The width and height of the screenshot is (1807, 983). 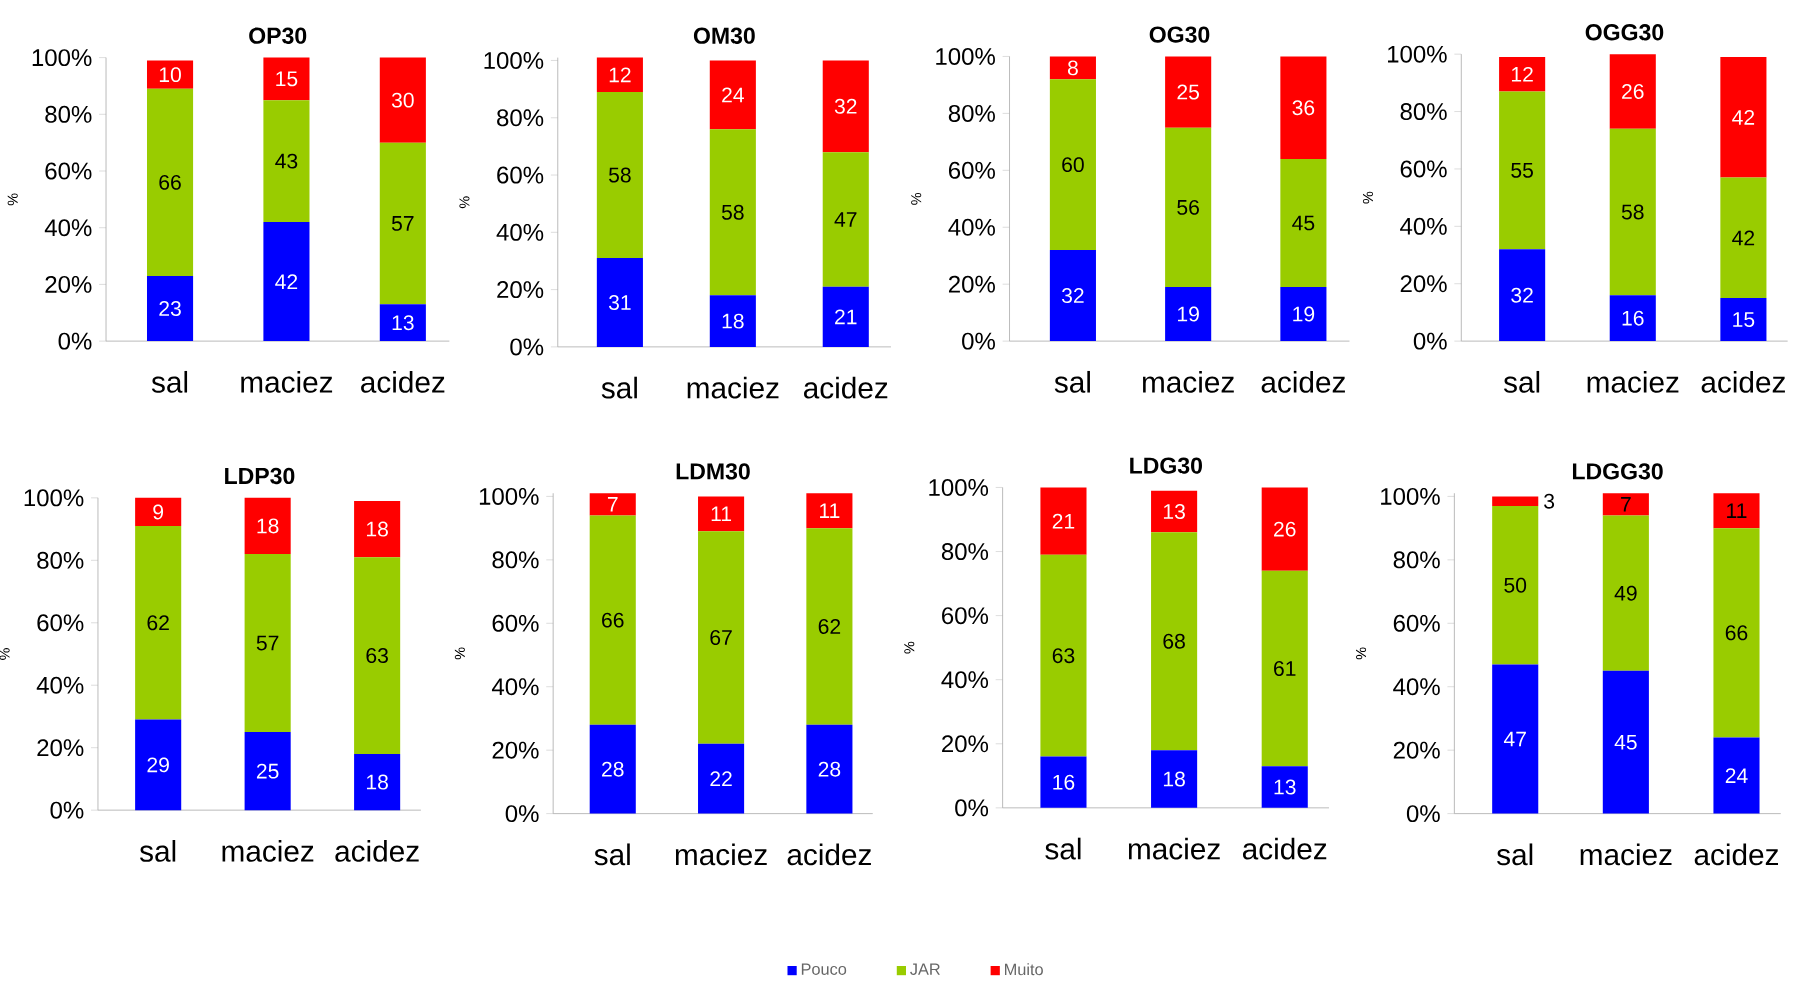 I want to click on data-label: 29, so click(x=158, y=765).